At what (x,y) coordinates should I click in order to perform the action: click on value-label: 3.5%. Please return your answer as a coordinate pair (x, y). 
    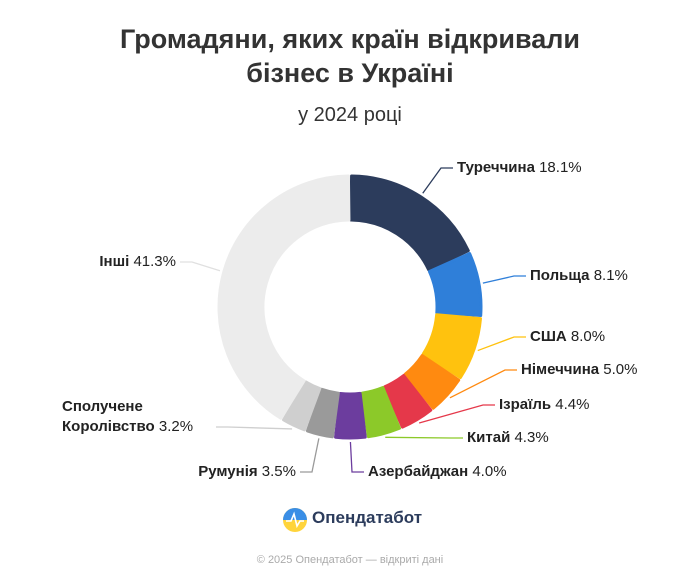
    Looking at the image, I should click on (278, 471).